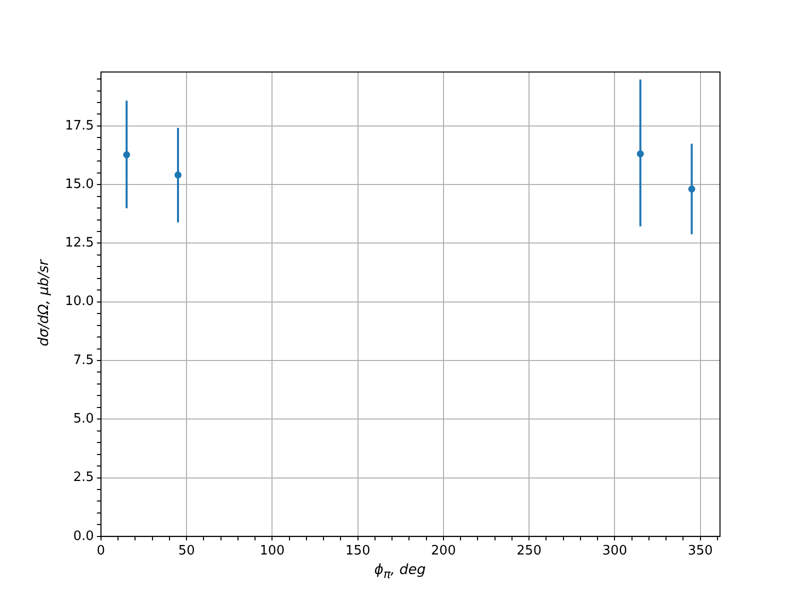  Describe the element at coordinates (79, 302) in the screenshot. I see `y-tick-label: 10.0` at that location.